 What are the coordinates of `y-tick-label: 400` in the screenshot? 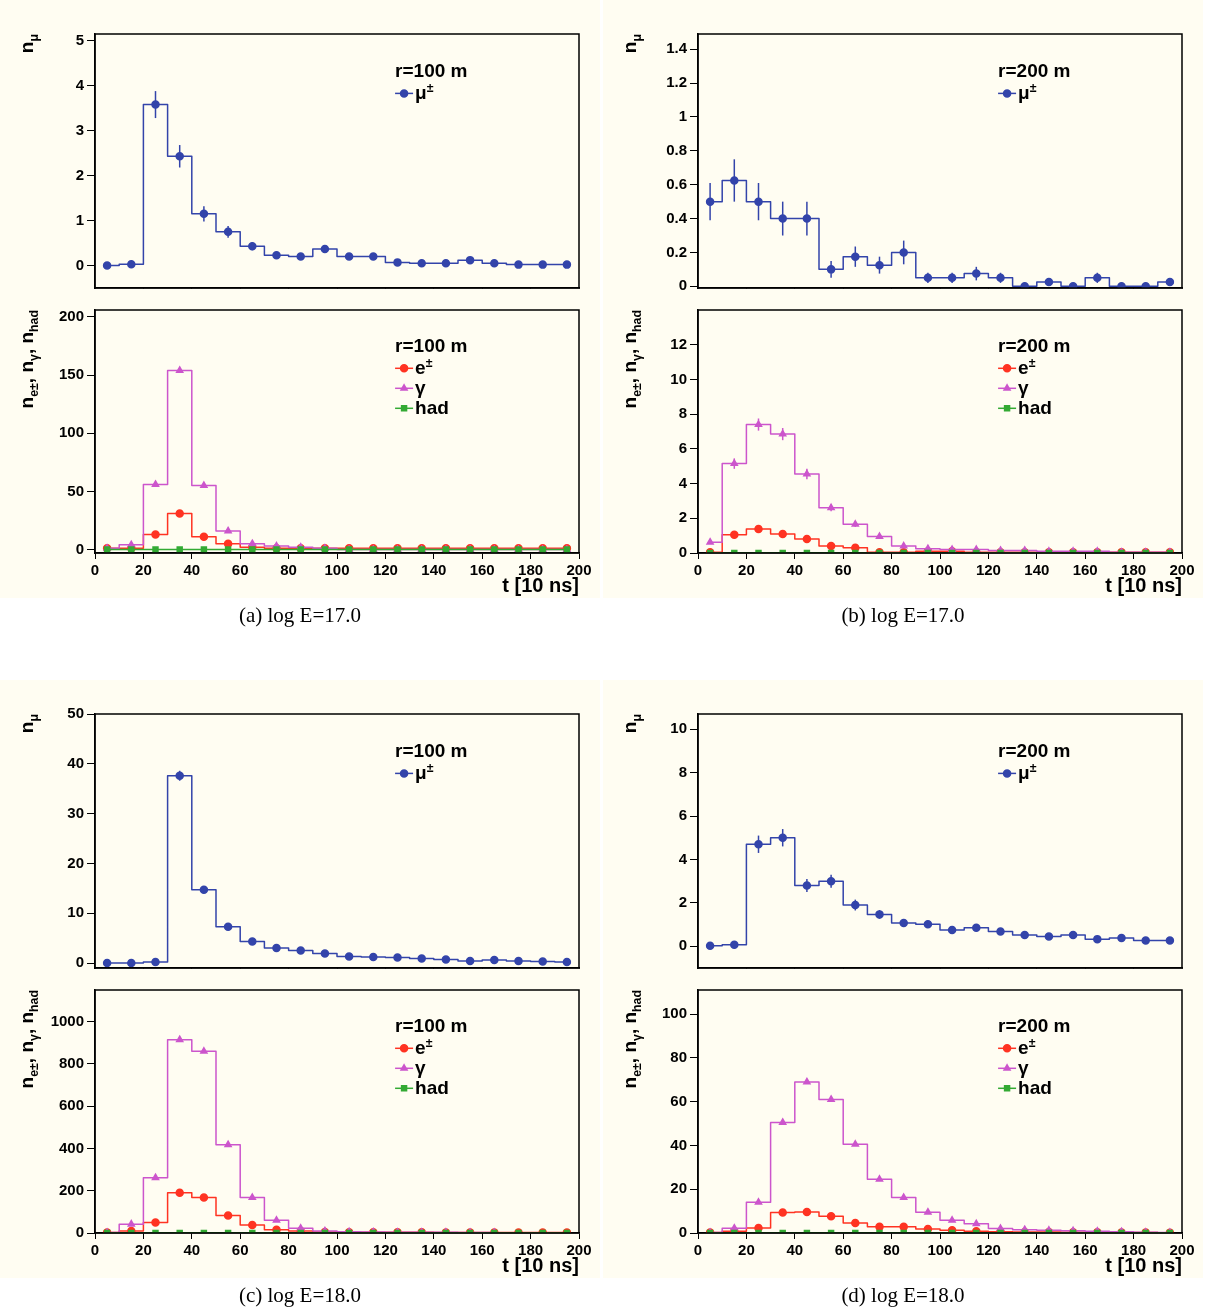 It's located at (71, 1147).